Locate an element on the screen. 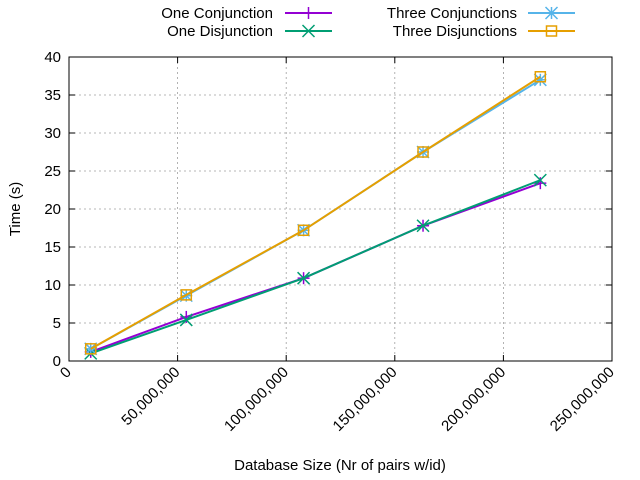  y-tick-label: 30 is located at coordinates (52, 133).